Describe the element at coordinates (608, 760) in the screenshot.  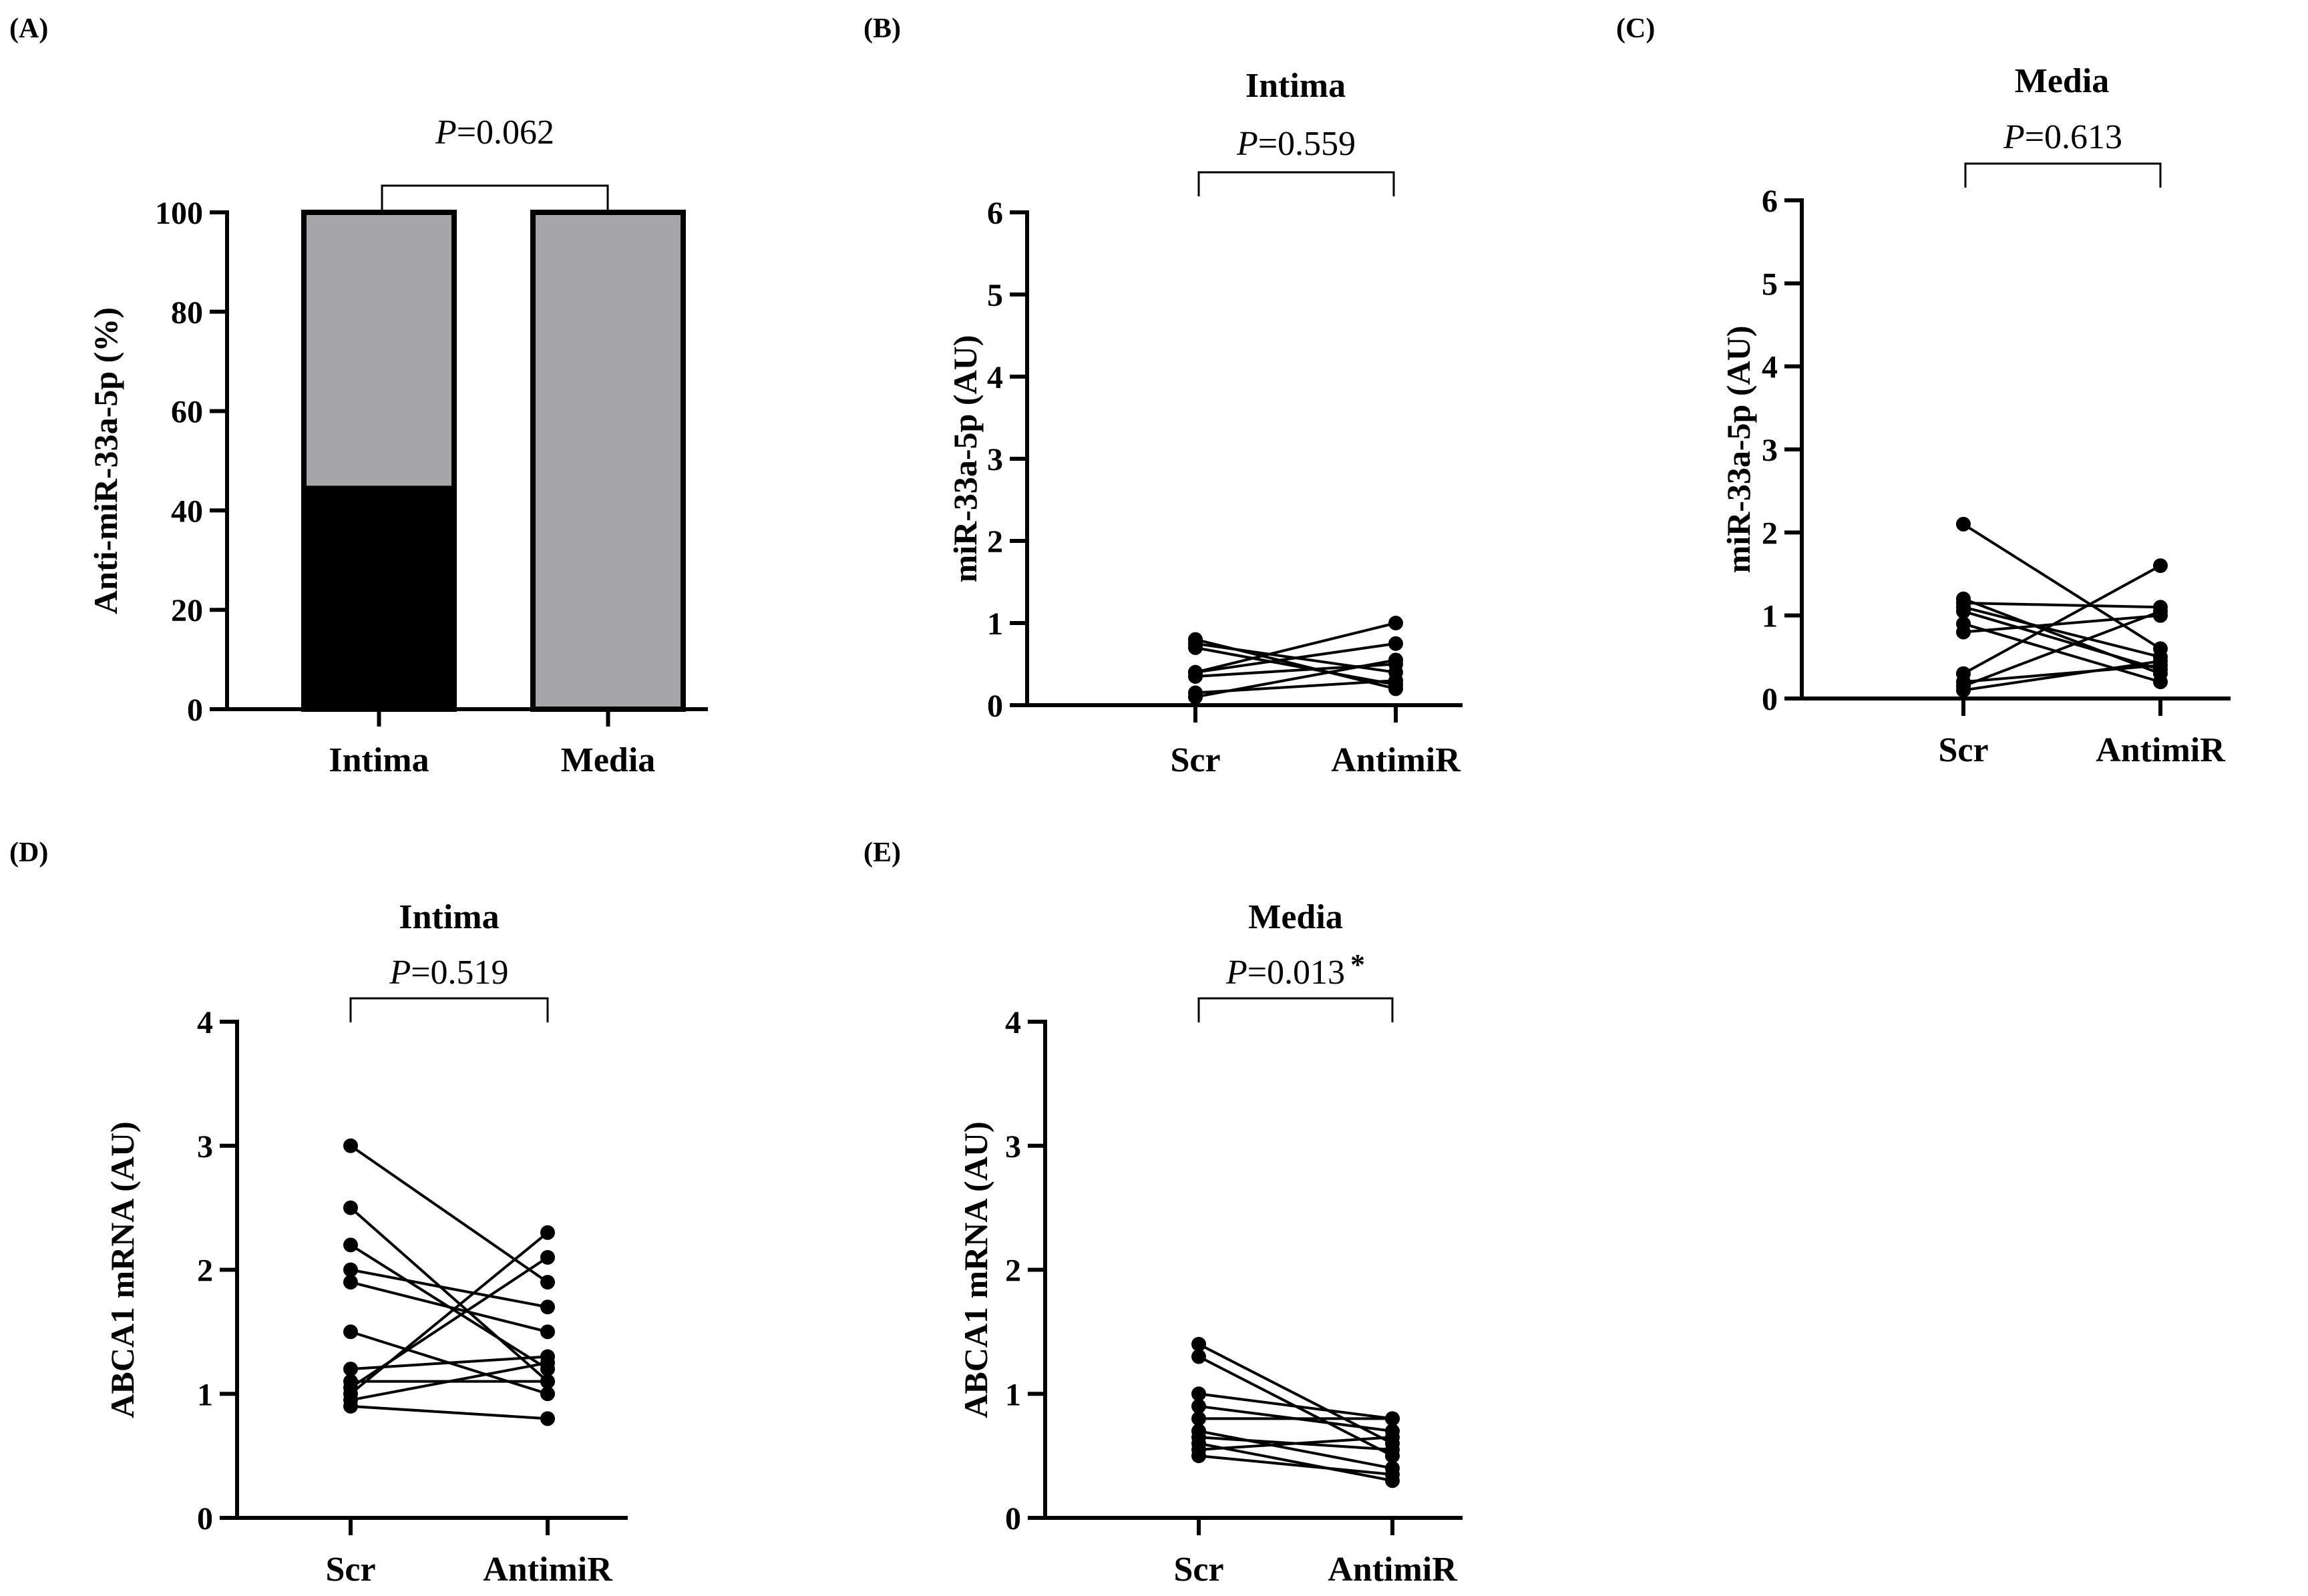
I see `x-category-label: Media` at that location.